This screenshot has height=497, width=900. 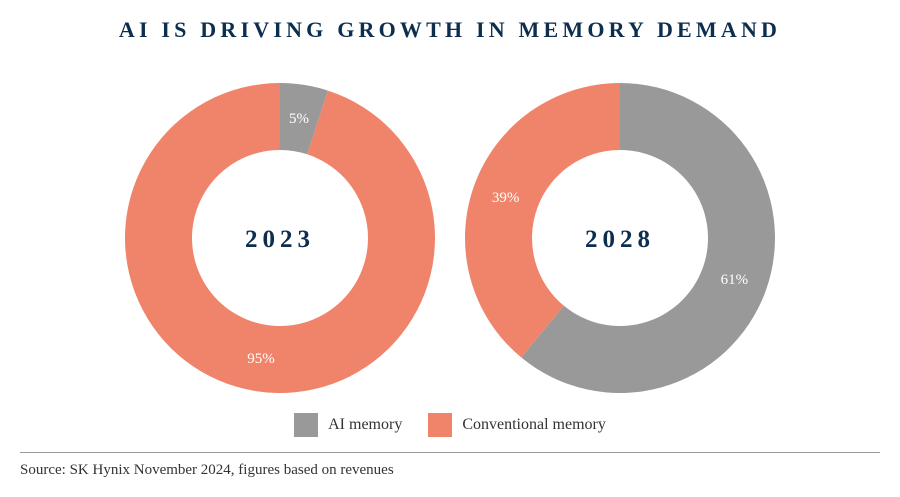 I want to click on donut-slice-2028-conventional-memory, so click(x=542, y=220).